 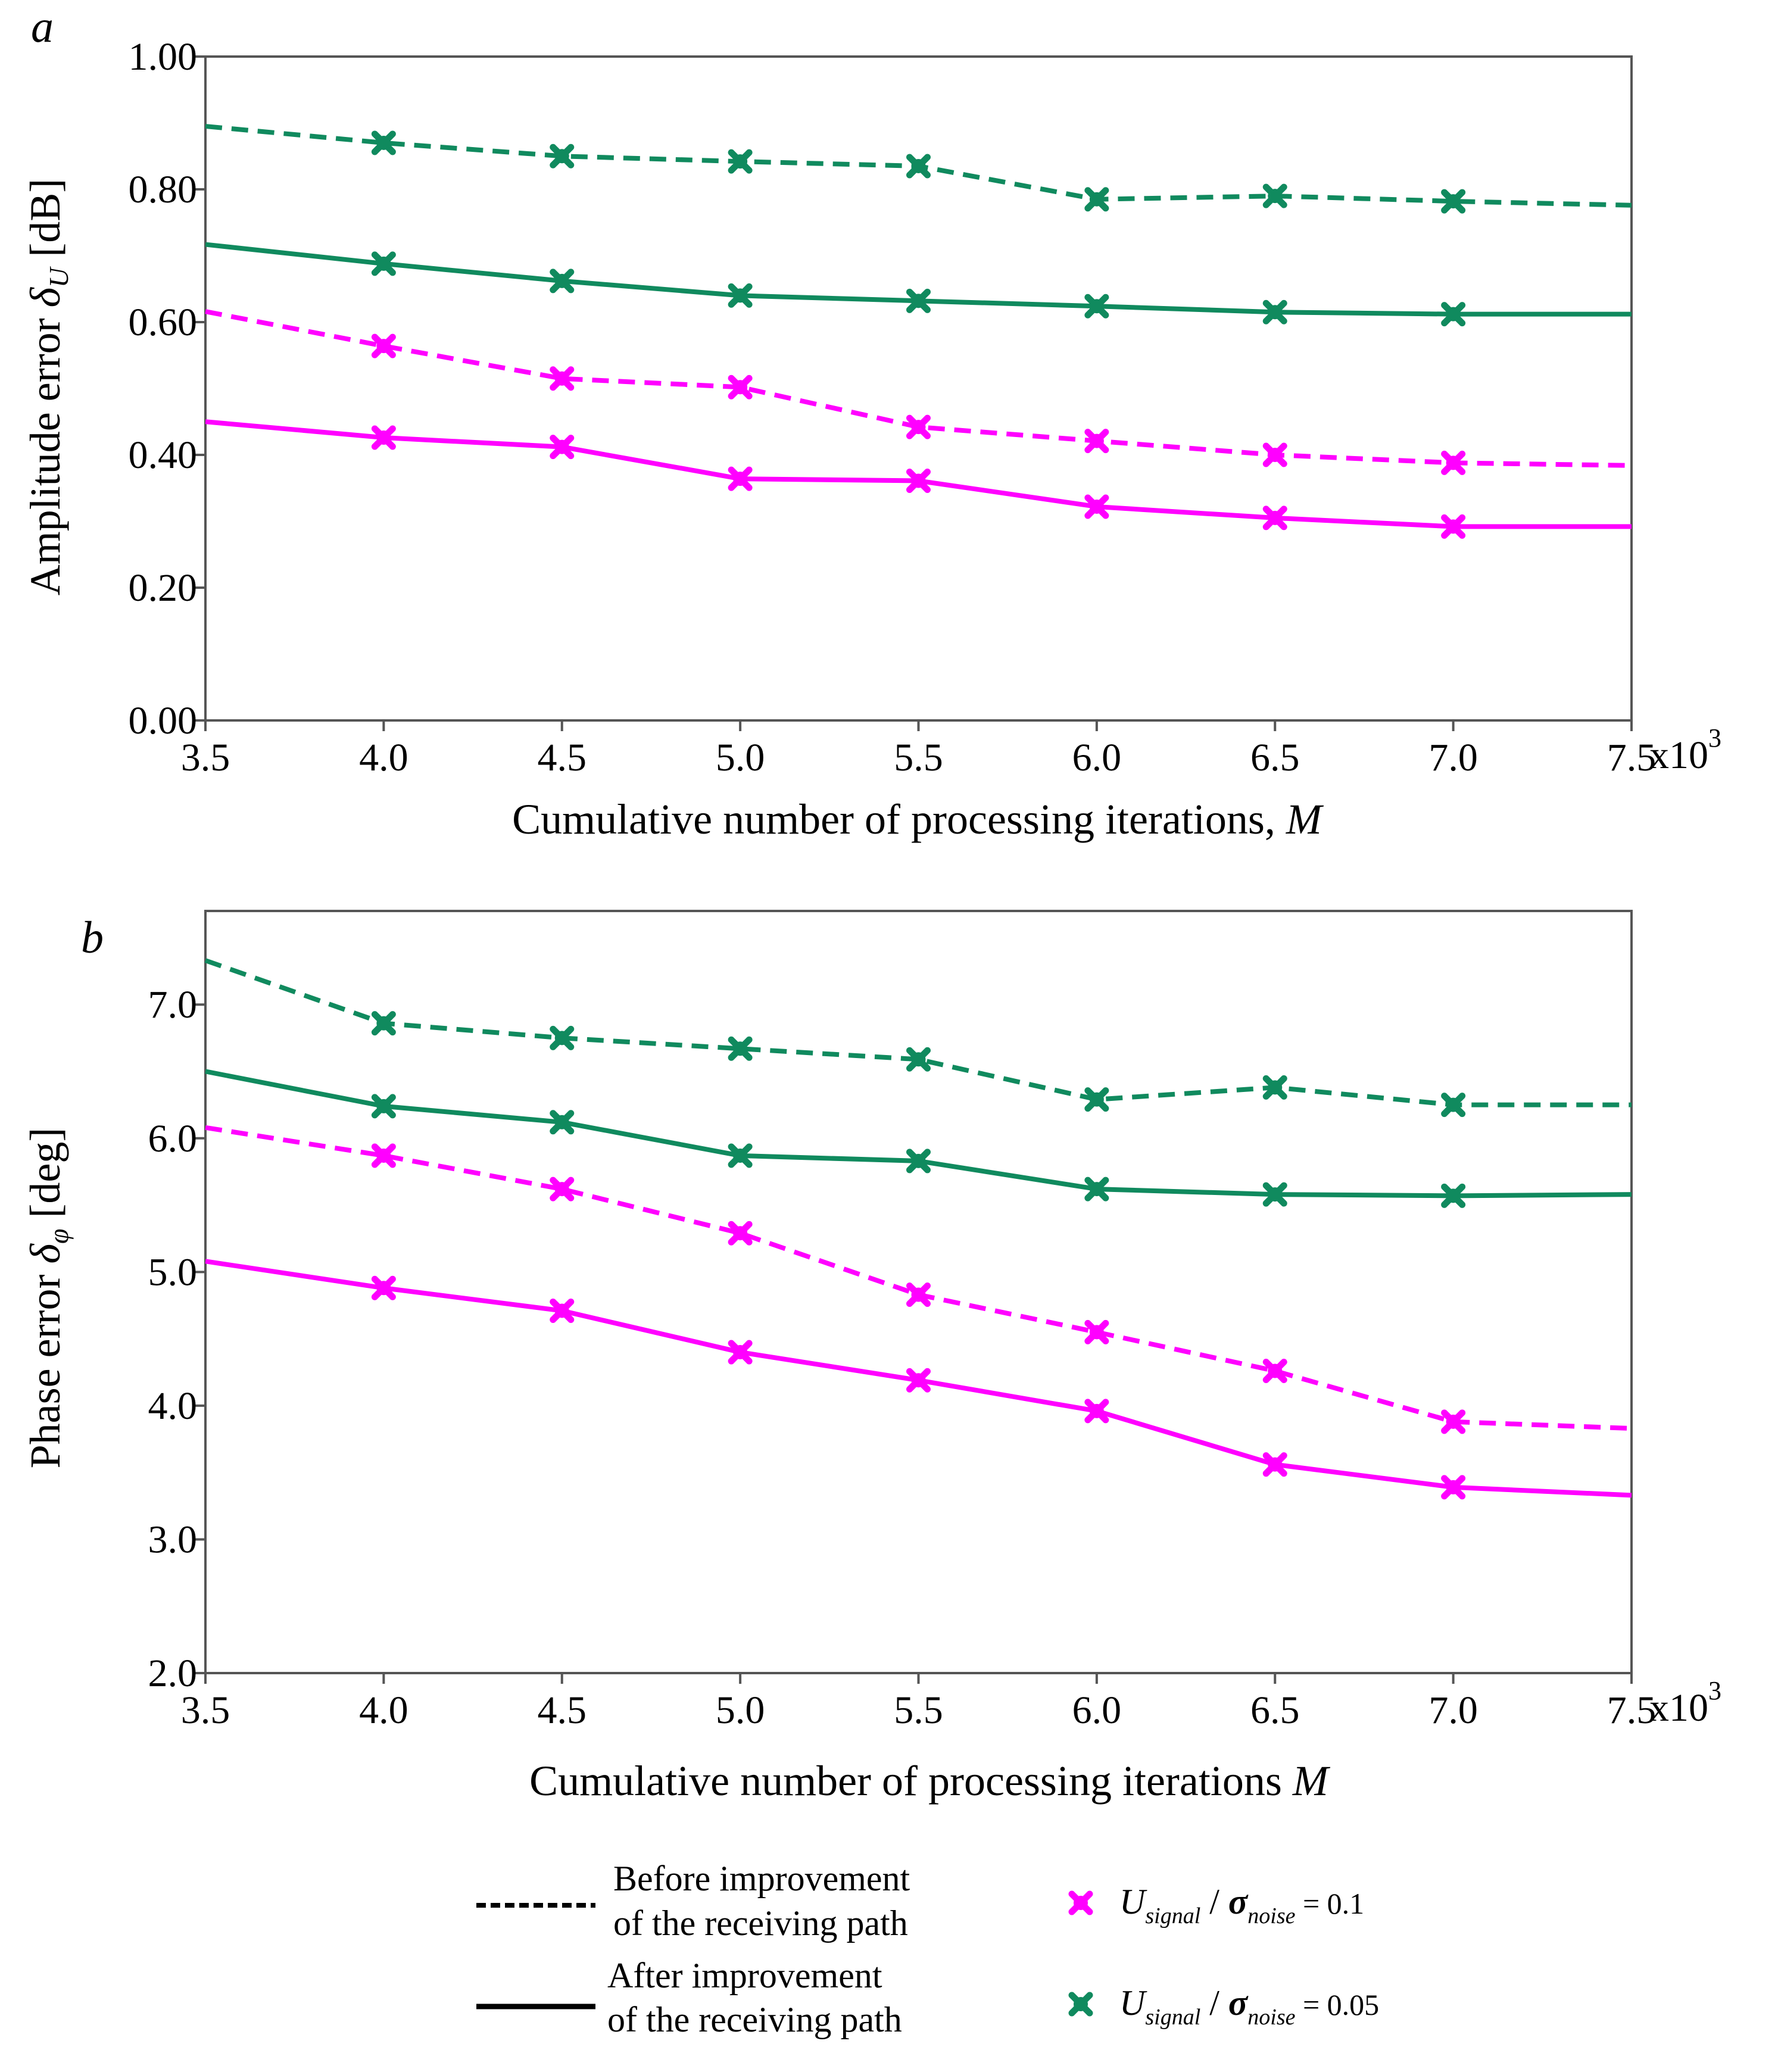 I want to click on y-tick-label: 4.0, so click(x=173, y=1406).